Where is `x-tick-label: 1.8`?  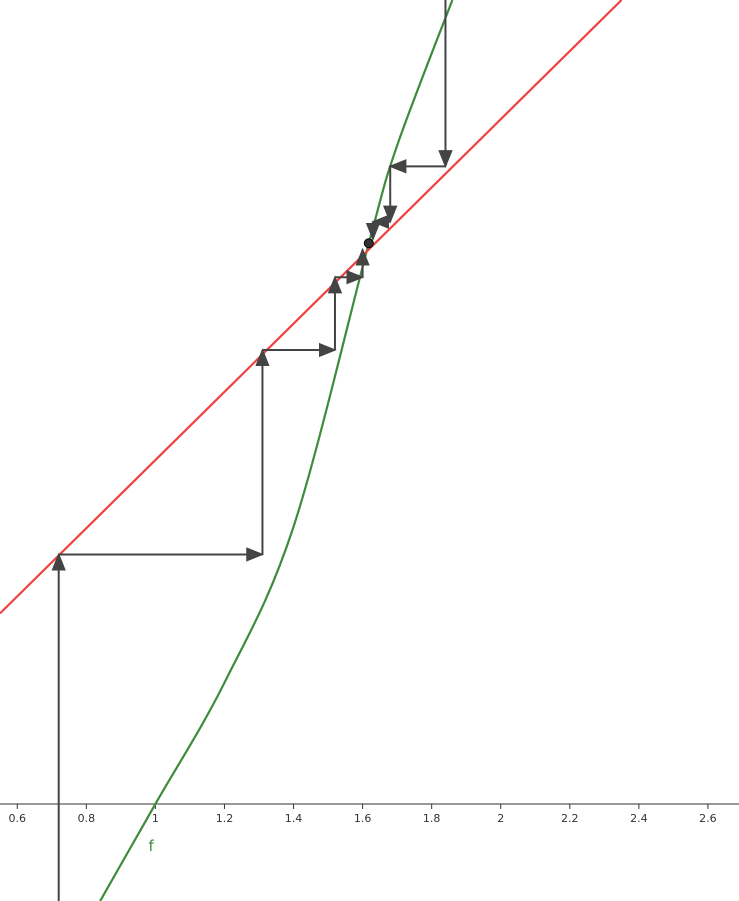
x-tick-label: 1.8 is located at coordinates (432, 818).